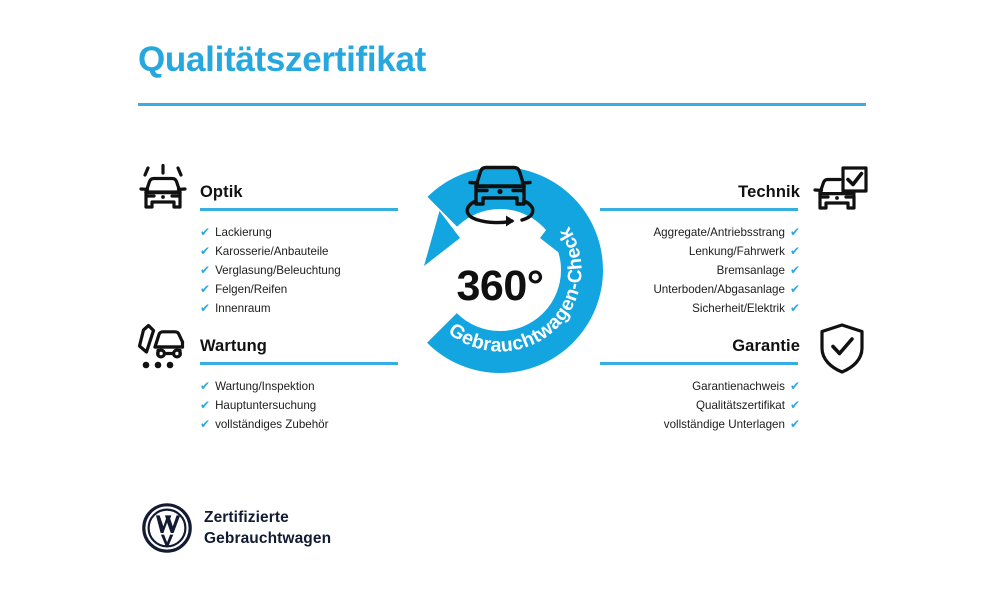 This screenshot has width=1000, height=600. I want to click on vw-brand-text: Zertifizierte Gebrauchtwagen, so click(267, 528).